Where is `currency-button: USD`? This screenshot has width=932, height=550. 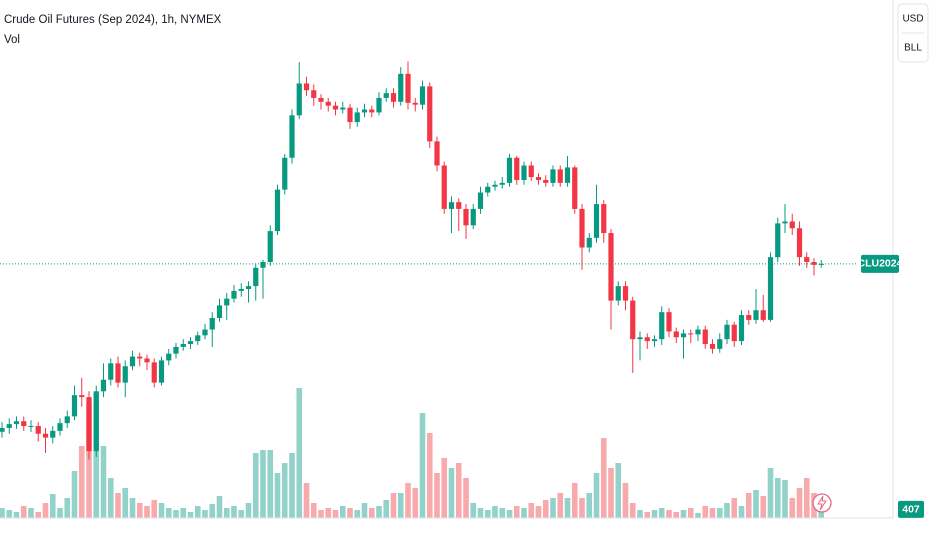
currency-button: USD is located at coordinates (912, 19).